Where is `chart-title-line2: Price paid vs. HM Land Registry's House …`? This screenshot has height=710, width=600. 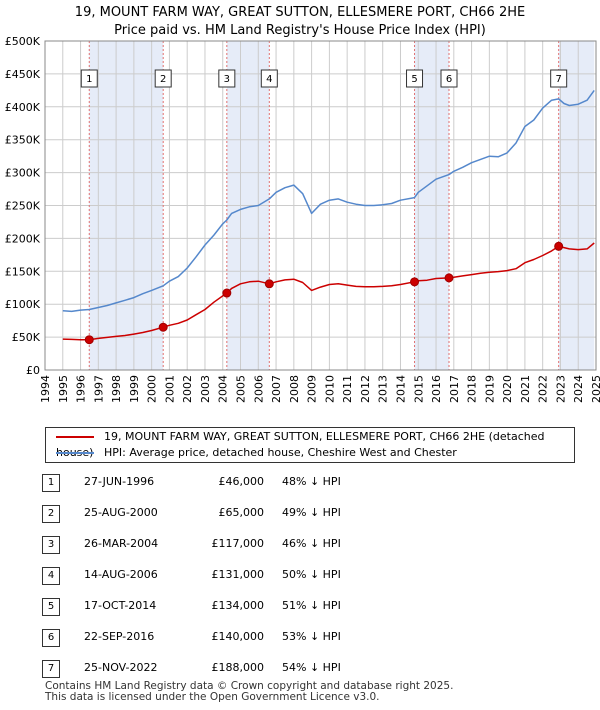
chart-title-line2: Price paid vs. HM Land Registry's House … is located at coordinates (300, 30).